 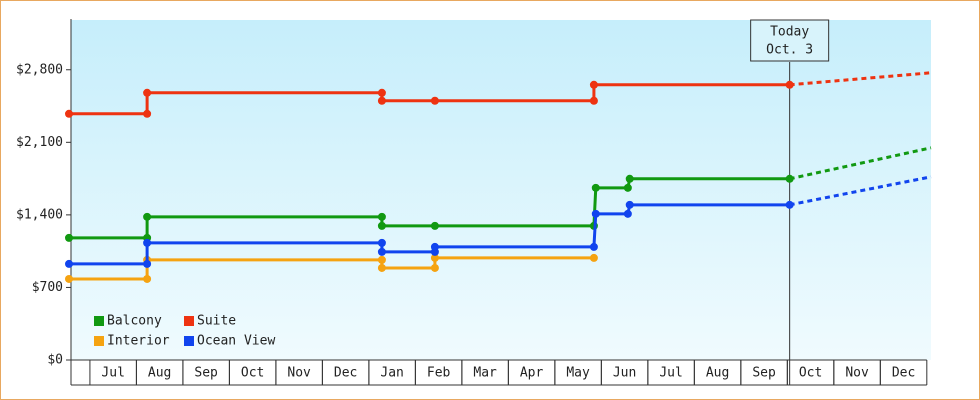 What do you see at coordinates (39, 69) in the screenshot?
I see `y-tick-label: $2,800` at bounding box center [39, 69].